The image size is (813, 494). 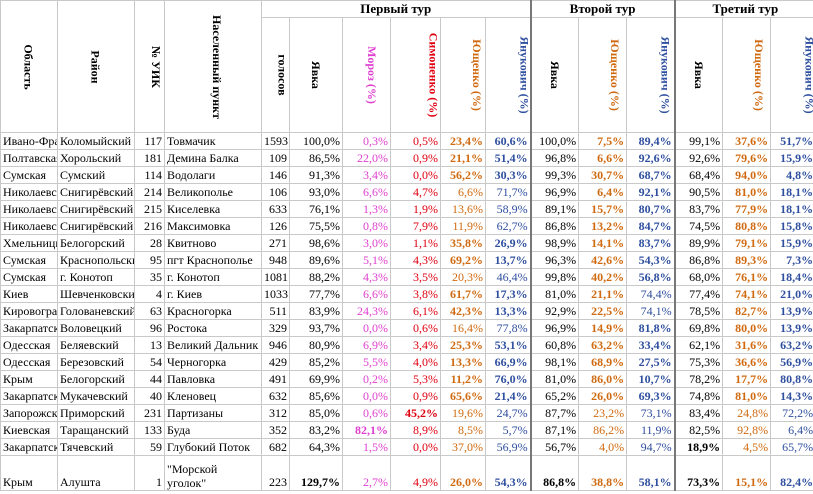 I want to click on cell-yu3: 24,8%, so click(x=747, y=413).